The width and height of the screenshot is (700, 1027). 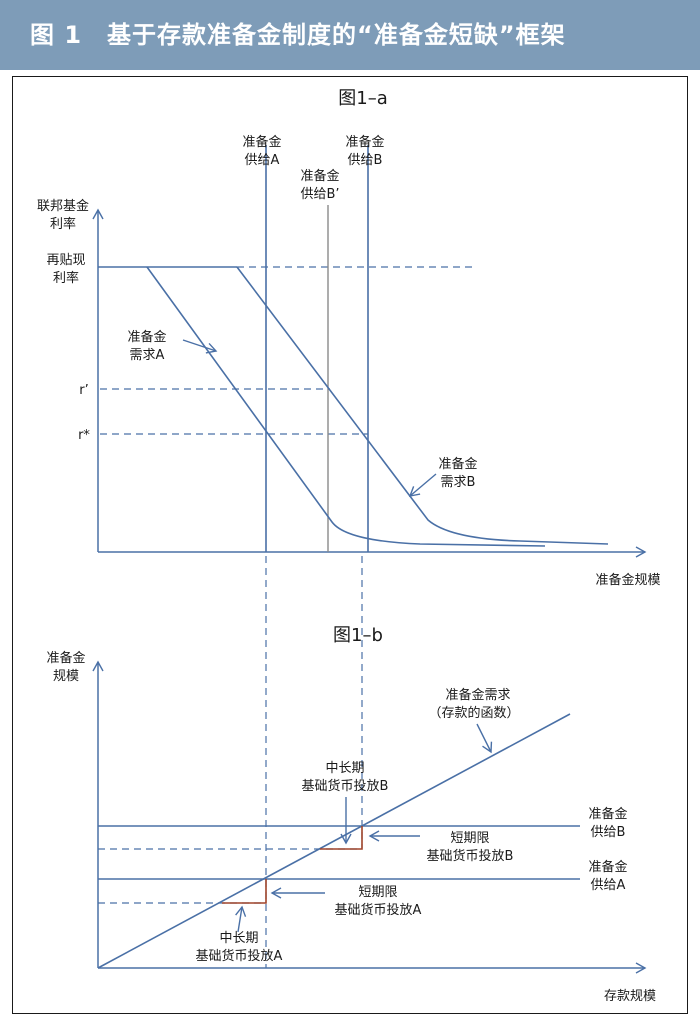 I want to click on figure-header: 图 1 基于存款准备金制度的“准备金短缺”框架, so click(x=350, y=35).